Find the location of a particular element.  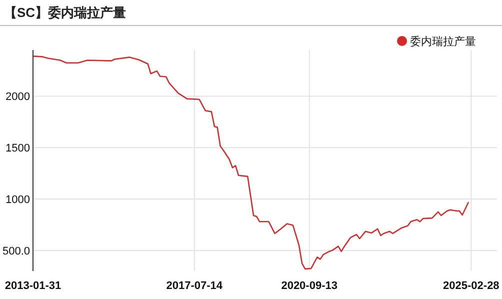

x-tick-label: 2025-02-28 is located at coordinates (471, 286).